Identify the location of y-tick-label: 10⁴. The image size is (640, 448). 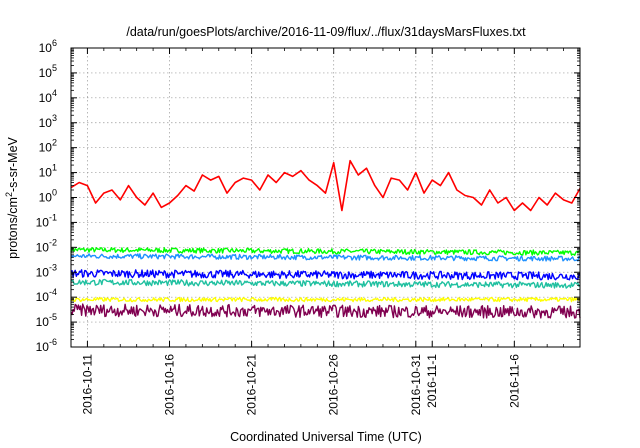
(48, 96).